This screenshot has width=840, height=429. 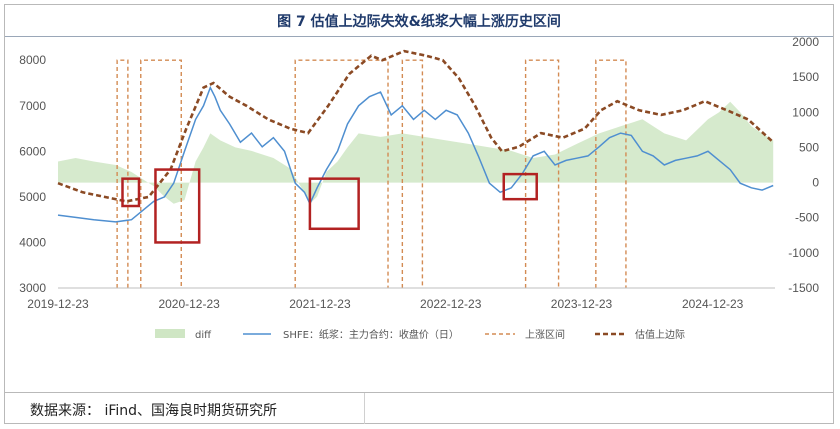 What do you see at coordinates (805, 42) in the screenshot?
I see `y-right-tick: 2000` at bounding box center [805, 42].